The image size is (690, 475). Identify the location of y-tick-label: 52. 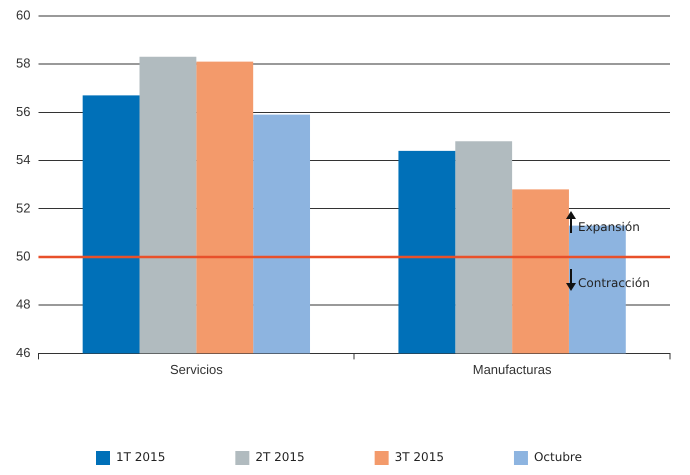
(23, 208).